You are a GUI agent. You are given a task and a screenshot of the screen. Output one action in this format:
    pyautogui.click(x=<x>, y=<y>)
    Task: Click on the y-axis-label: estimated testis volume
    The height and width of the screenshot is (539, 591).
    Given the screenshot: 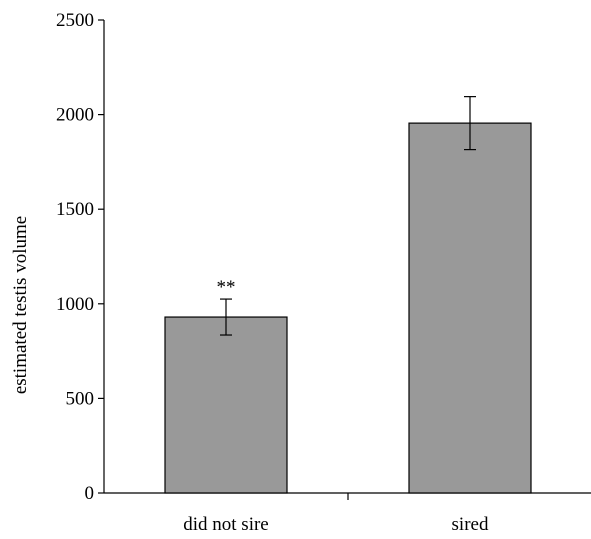 What is the action you would take?
    pyautogui.click(x=20, y=305)
    